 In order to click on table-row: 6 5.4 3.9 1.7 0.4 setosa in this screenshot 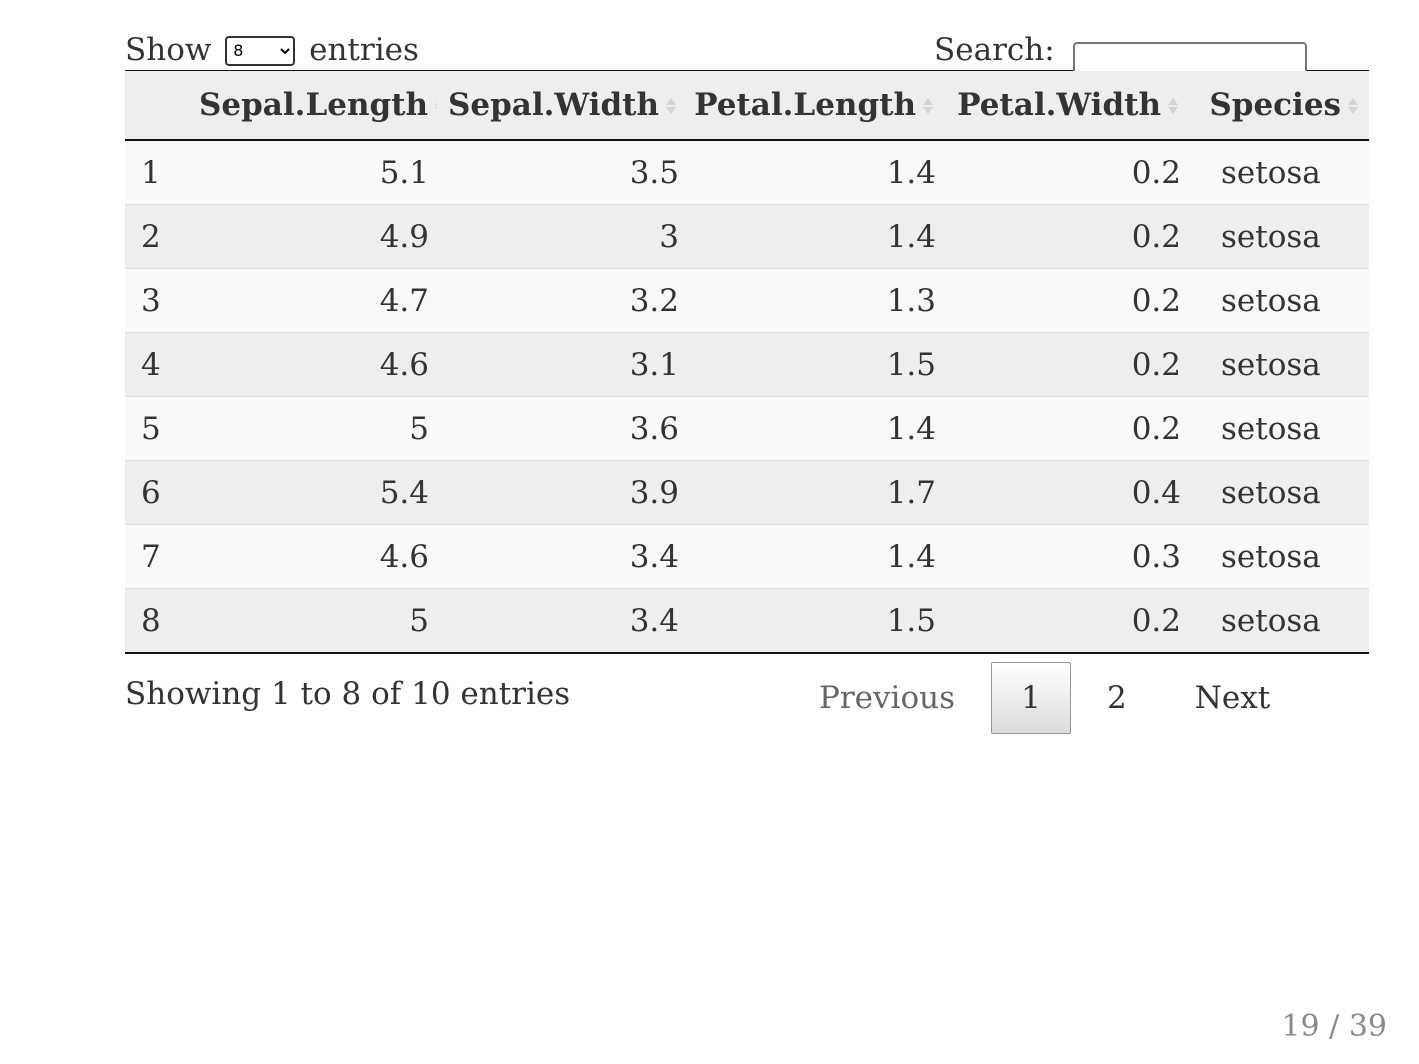, I will do `click(747, 492)`.